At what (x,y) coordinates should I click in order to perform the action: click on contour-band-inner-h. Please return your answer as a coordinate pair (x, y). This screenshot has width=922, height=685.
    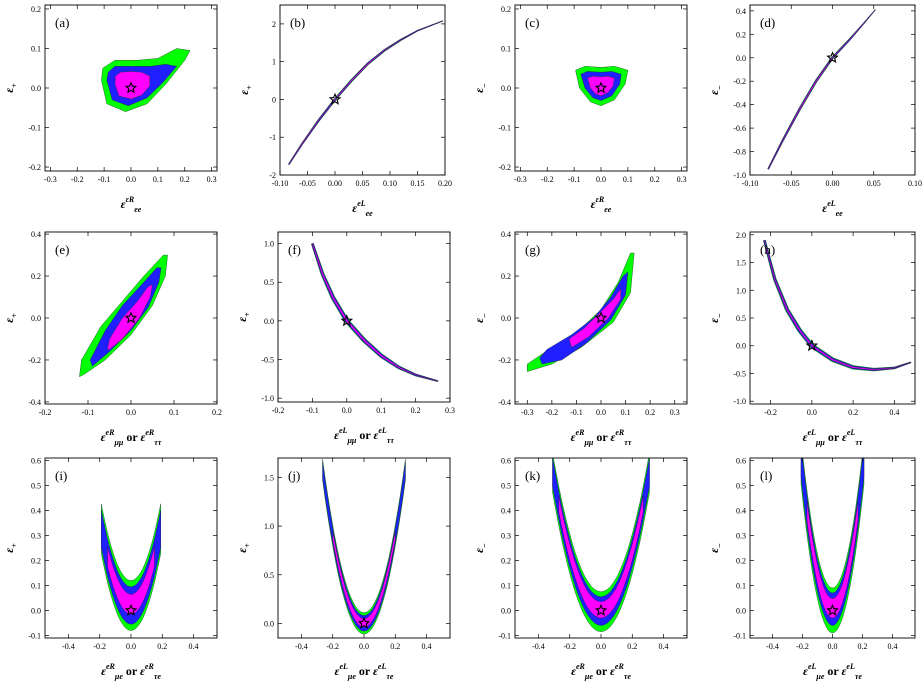
    Looking at the image, I should click on (837, 305).